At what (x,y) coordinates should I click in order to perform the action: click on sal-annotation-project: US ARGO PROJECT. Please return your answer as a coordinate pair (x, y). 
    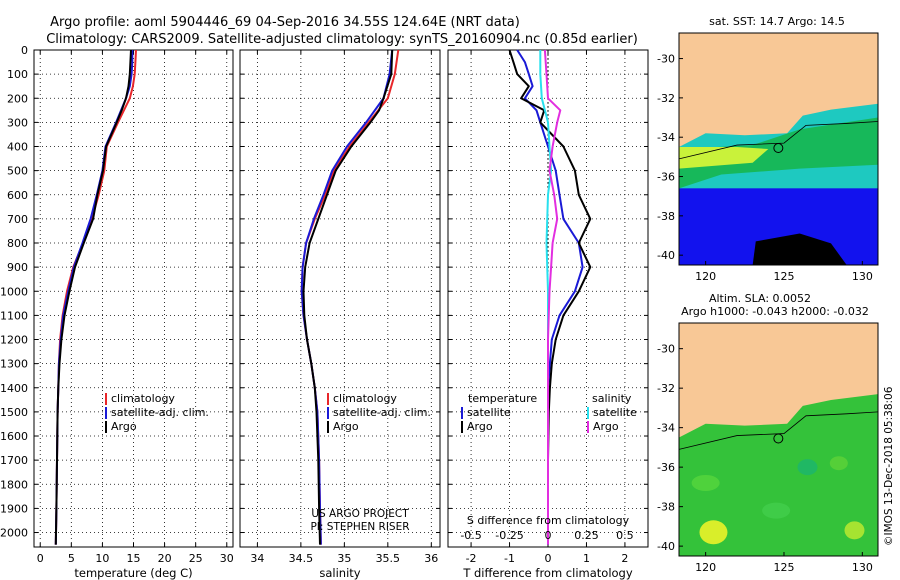
    Looking at the image, I should click on (360, 514).